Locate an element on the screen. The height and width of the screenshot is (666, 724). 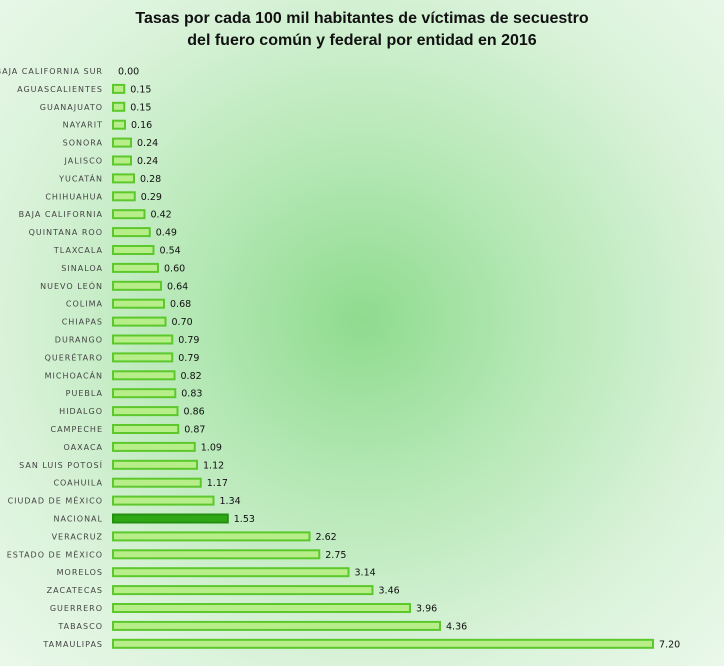
value-label-hidalgo: 0.86 is located at coordinates (194, 412).